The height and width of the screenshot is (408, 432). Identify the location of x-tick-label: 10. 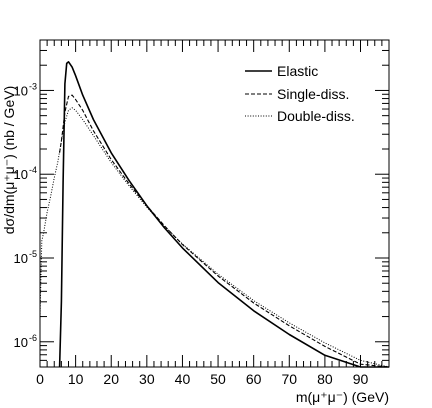
(76, 379).